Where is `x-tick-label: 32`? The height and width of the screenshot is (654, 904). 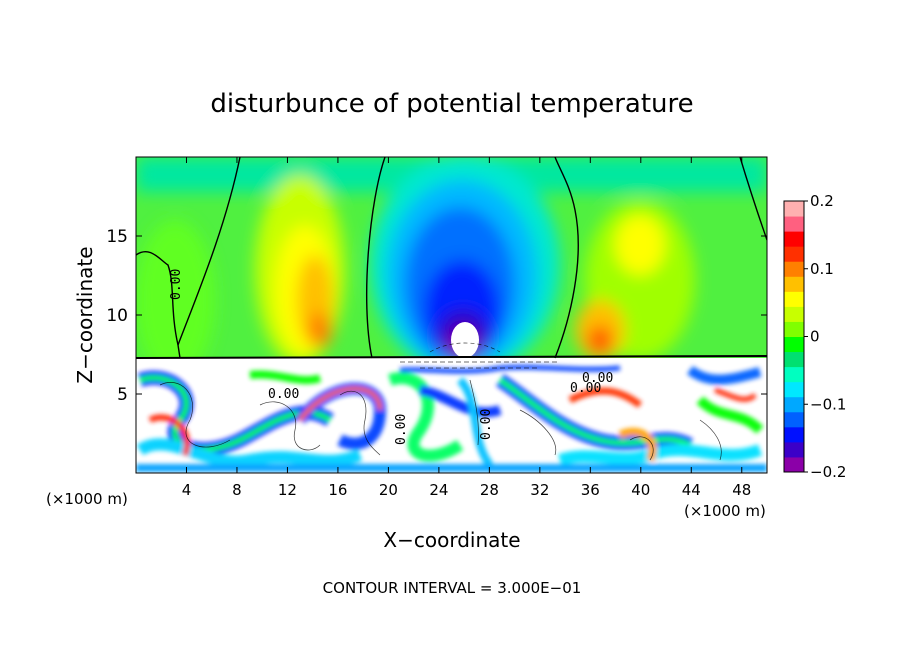 x-tick-label: 32 is located at coordinates (539, 490).